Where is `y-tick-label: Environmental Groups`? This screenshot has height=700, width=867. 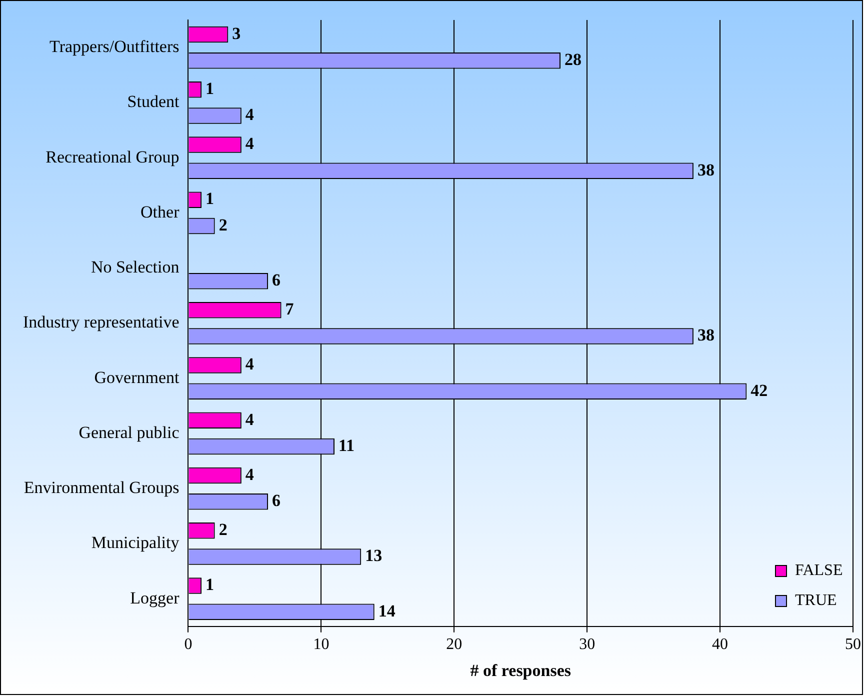
y-tick-label: Environmental Groups is located at coordinates (102, 488).